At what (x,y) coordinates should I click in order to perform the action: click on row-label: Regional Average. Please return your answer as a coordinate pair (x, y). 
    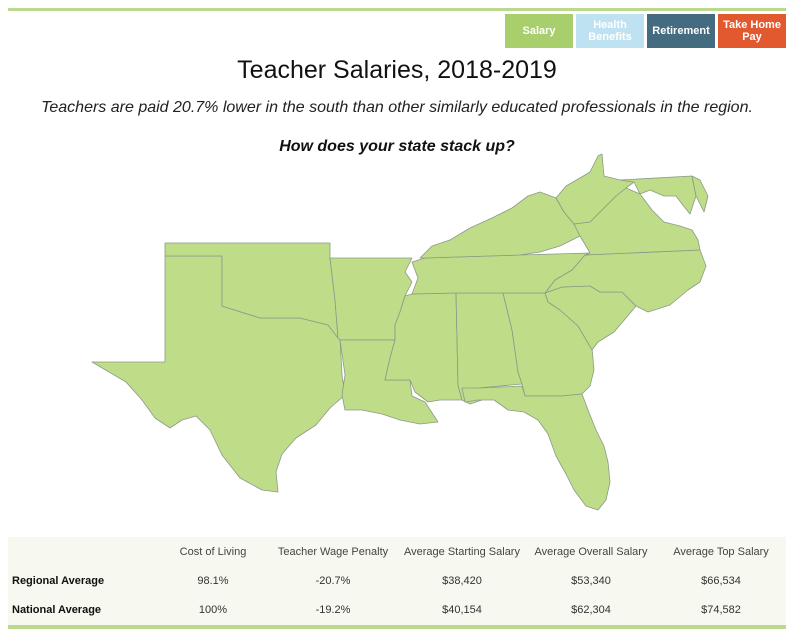
    Looking at the image, I should click on (58, 580).